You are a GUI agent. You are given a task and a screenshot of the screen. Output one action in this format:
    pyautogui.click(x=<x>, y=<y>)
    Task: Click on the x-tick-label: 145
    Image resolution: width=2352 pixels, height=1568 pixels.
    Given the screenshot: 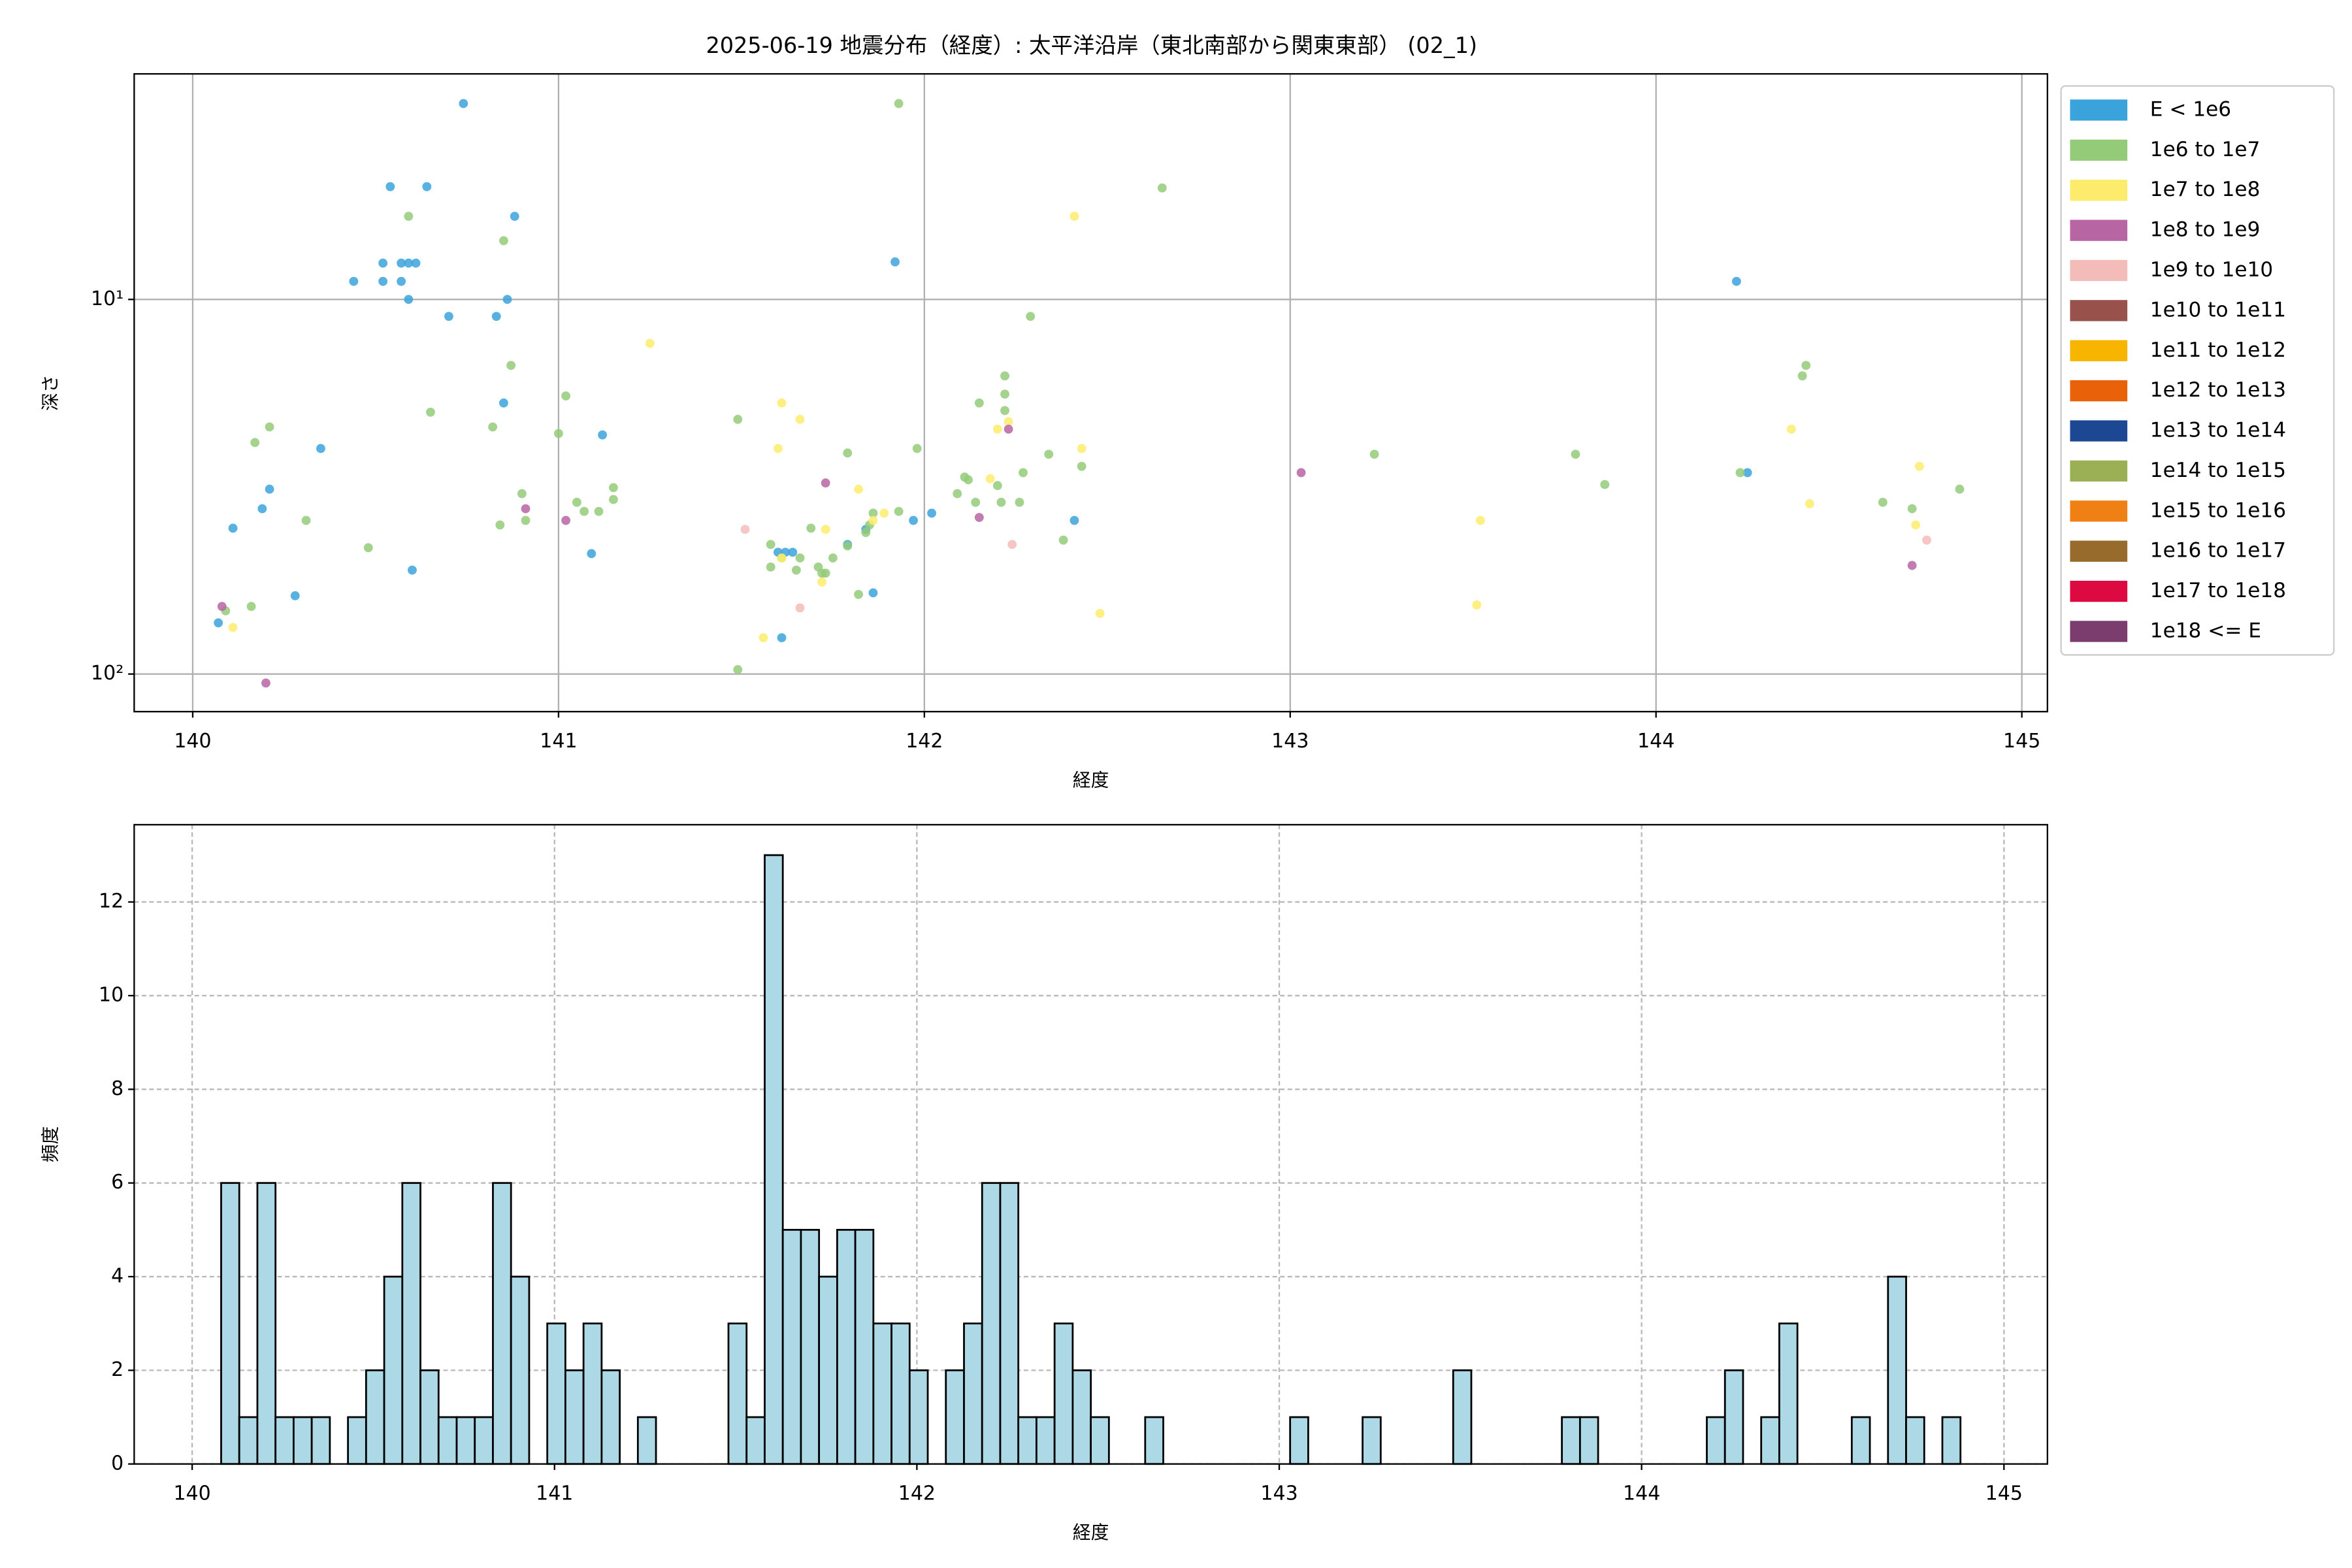 What is the action you would take?
    pyautogui.click(x=2004, y=1493)
    